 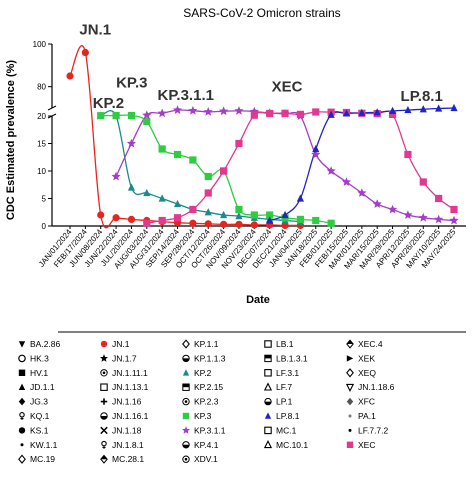 I want to click on legend-marker-tri-down-open, so click(x=350, y=388).